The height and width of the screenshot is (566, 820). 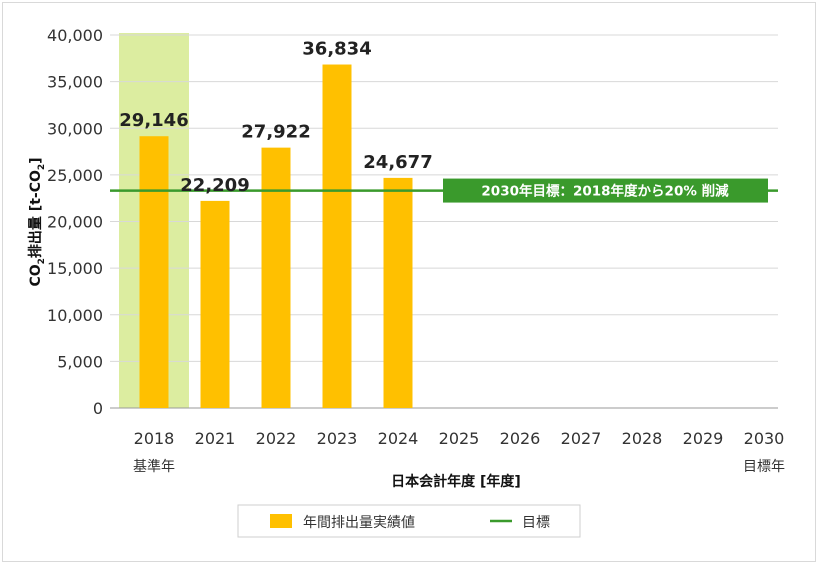 What do you see at coordinates (153, 120) in the screenshot?
I see `data-label-2018: 29,146` at bounding box center [153, 120].